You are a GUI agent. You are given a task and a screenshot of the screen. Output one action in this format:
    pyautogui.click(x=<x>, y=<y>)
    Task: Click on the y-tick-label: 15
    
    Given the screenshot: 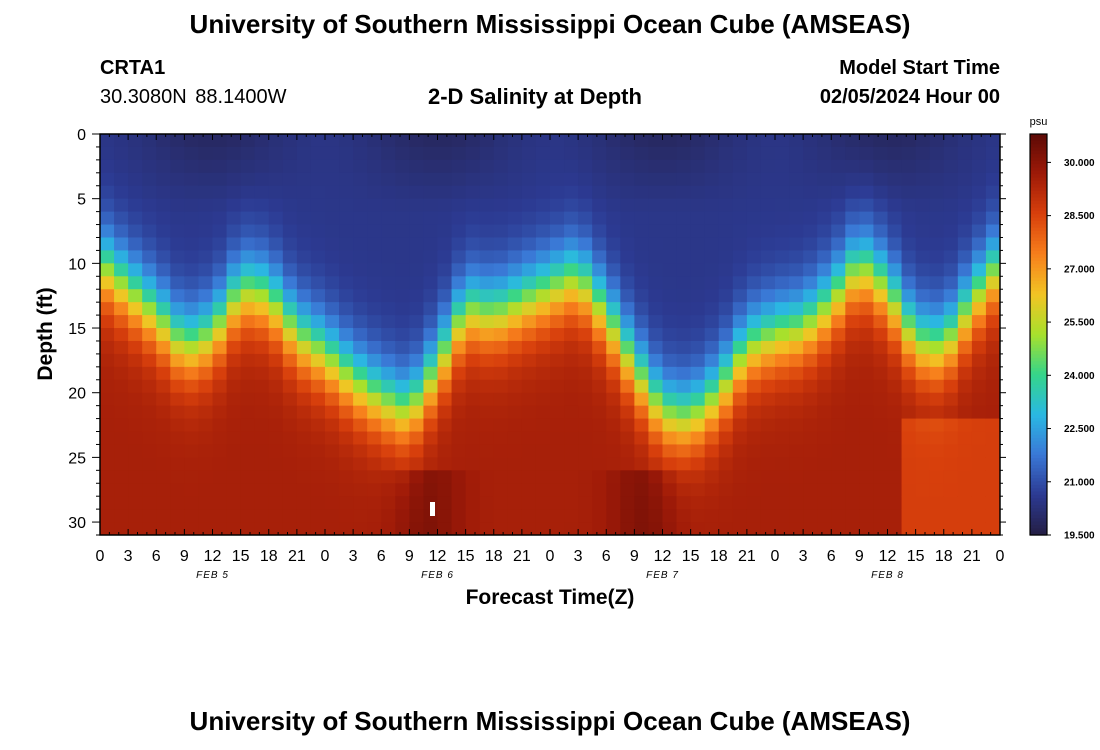 What is the action you would take?
    pyautogui.click(x=77, y=329)
    